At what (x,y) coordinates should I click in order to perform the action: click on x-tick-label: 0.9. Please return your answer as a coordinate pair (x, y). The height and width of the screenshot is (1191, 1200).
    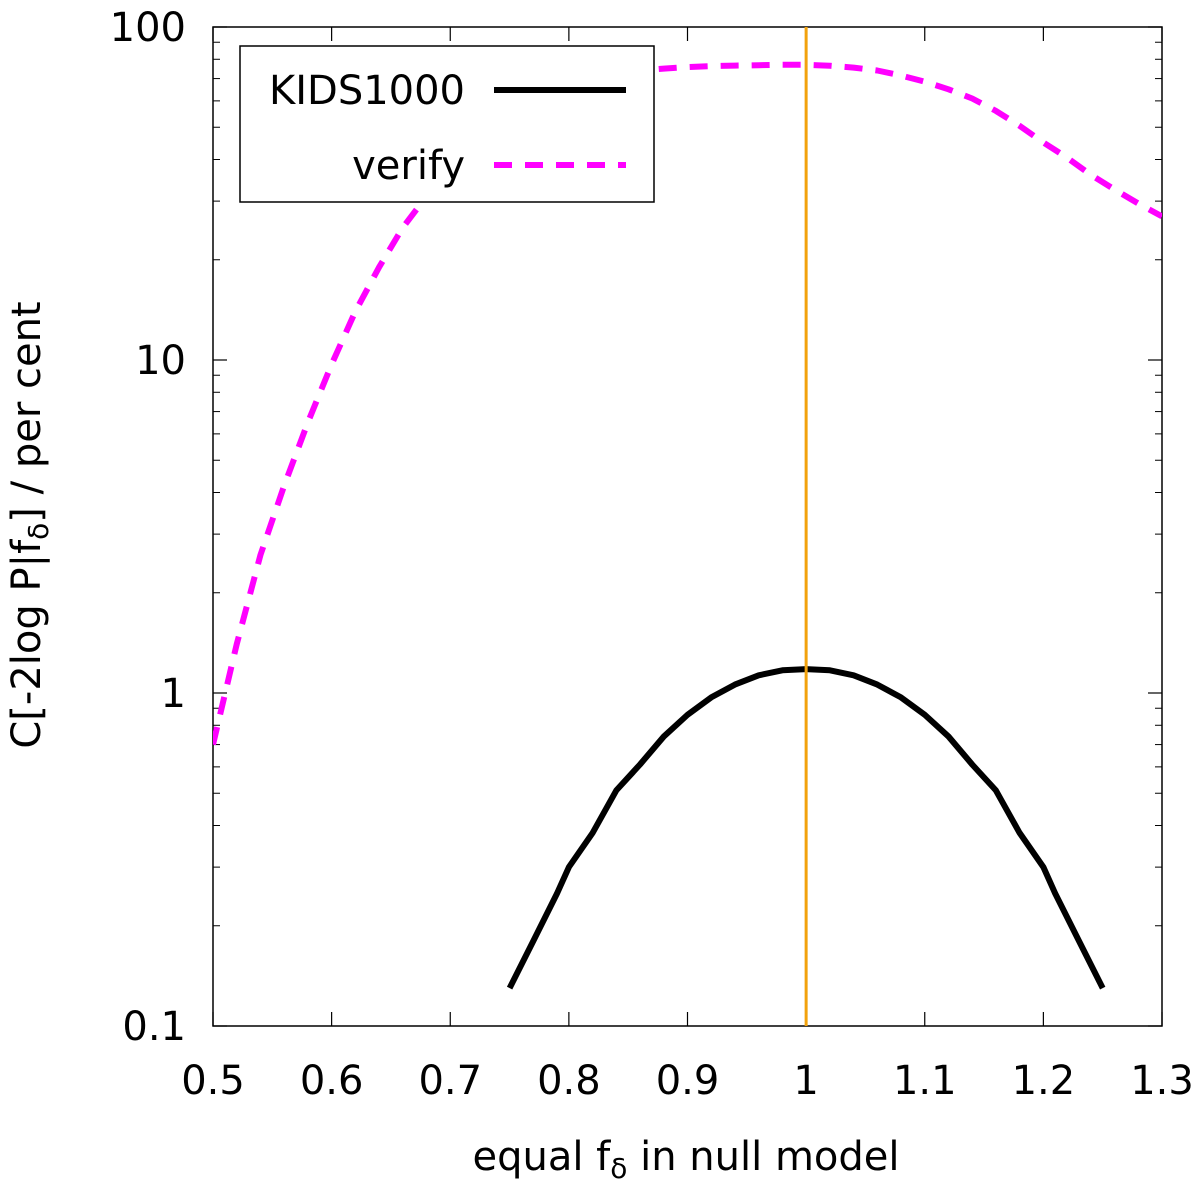
    Looking at the image, I should click on (688, 1081).